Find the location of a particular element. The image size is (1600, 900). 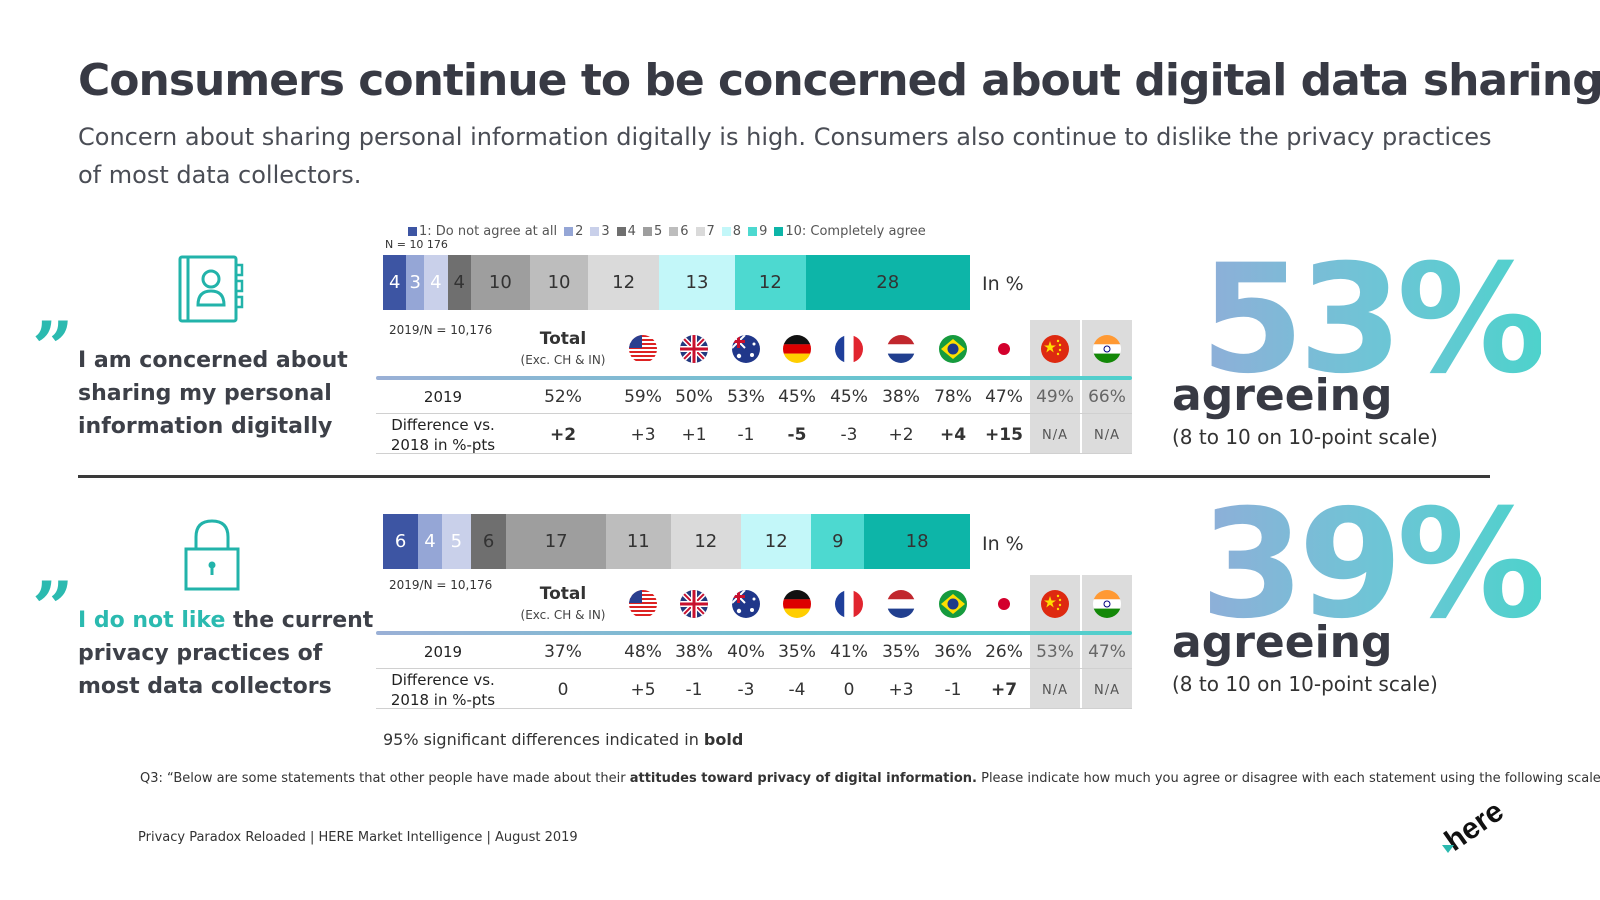

legend-label: 2 is located at coordinates (579, 231).